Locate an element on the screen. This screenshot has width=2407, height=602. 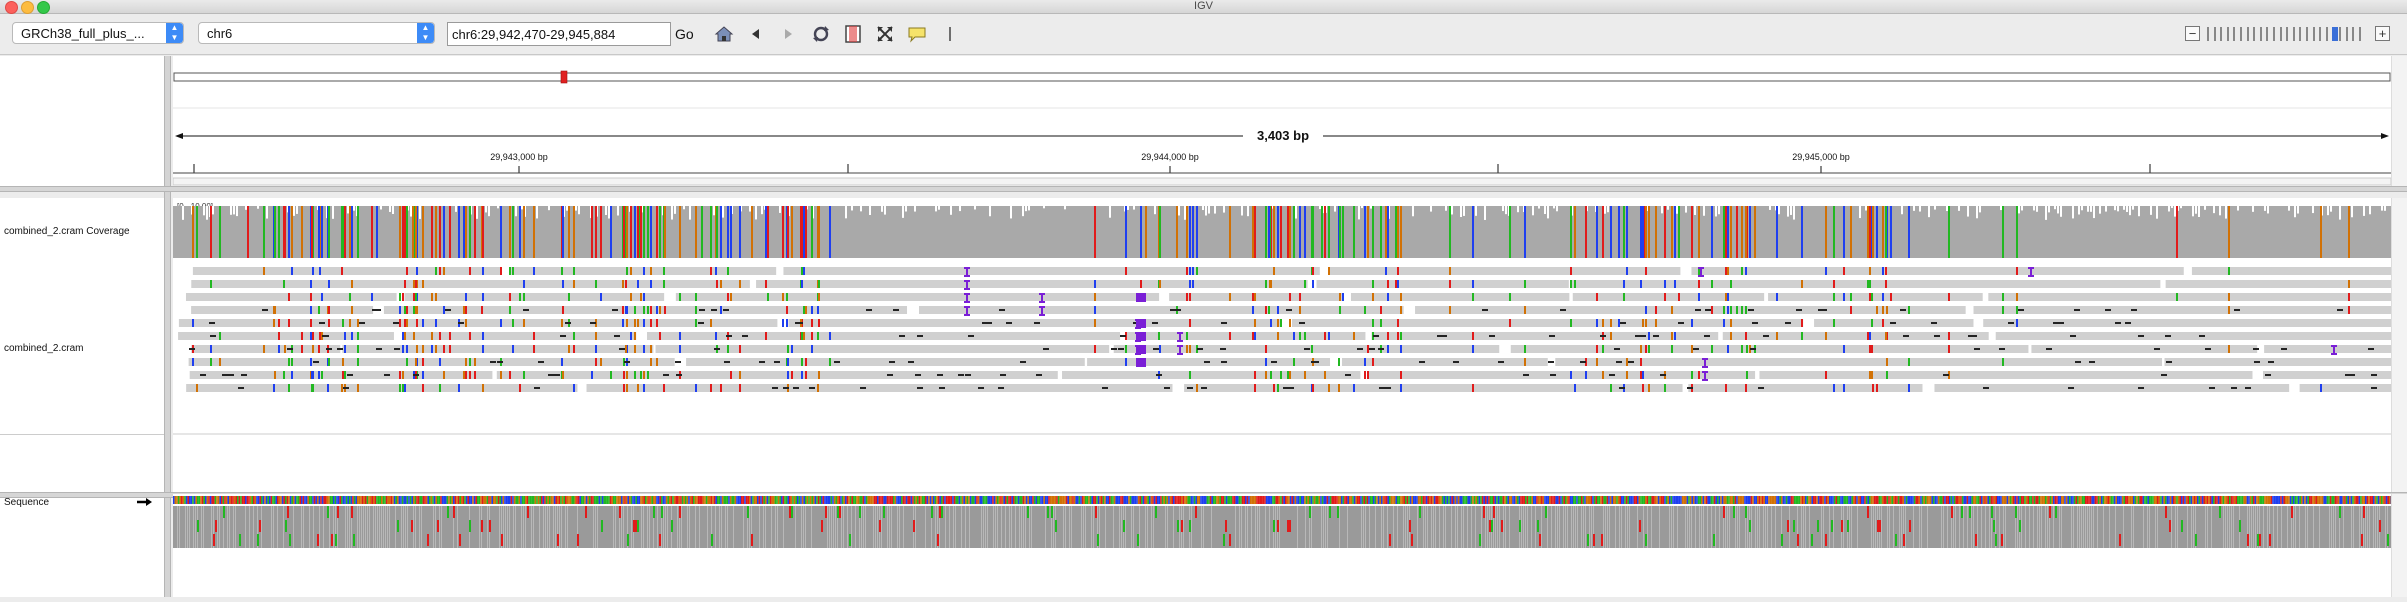
sequence-track-name: Sequence is located at coordinates (26, 502).